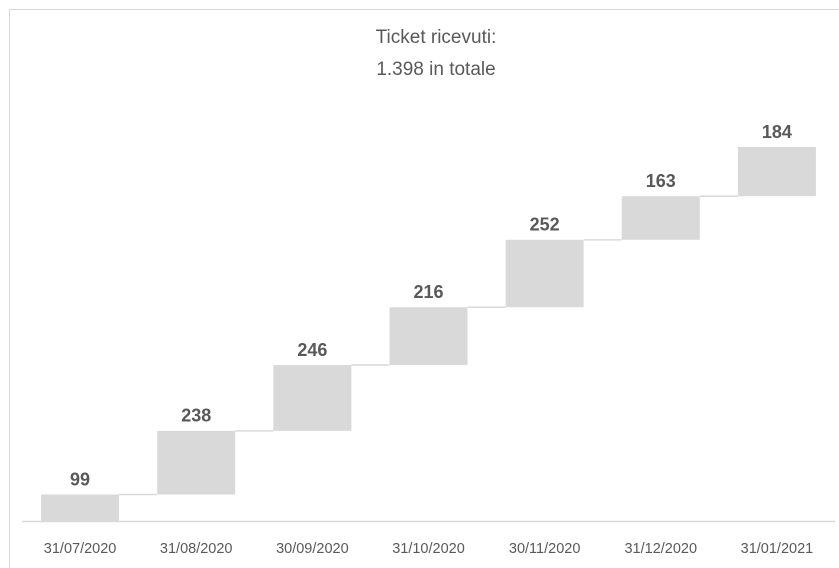  Describe the element at coordinates (777, 132) in the screenshot. I see `value-label: 184` at that location.